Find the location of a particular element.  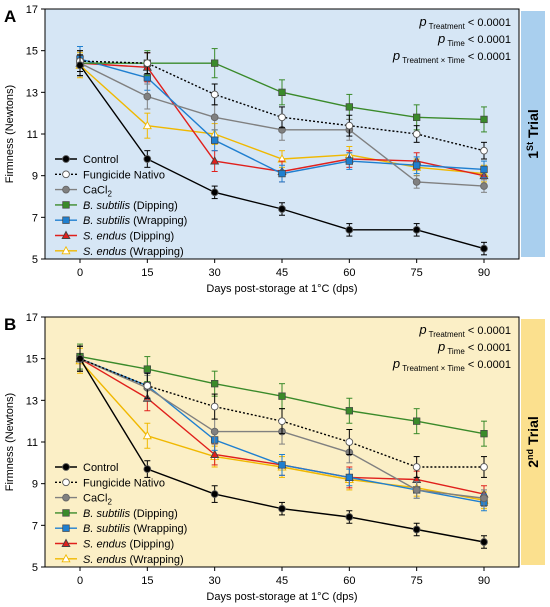

y-tick-label: 5 is located at coordinates (35, 260).